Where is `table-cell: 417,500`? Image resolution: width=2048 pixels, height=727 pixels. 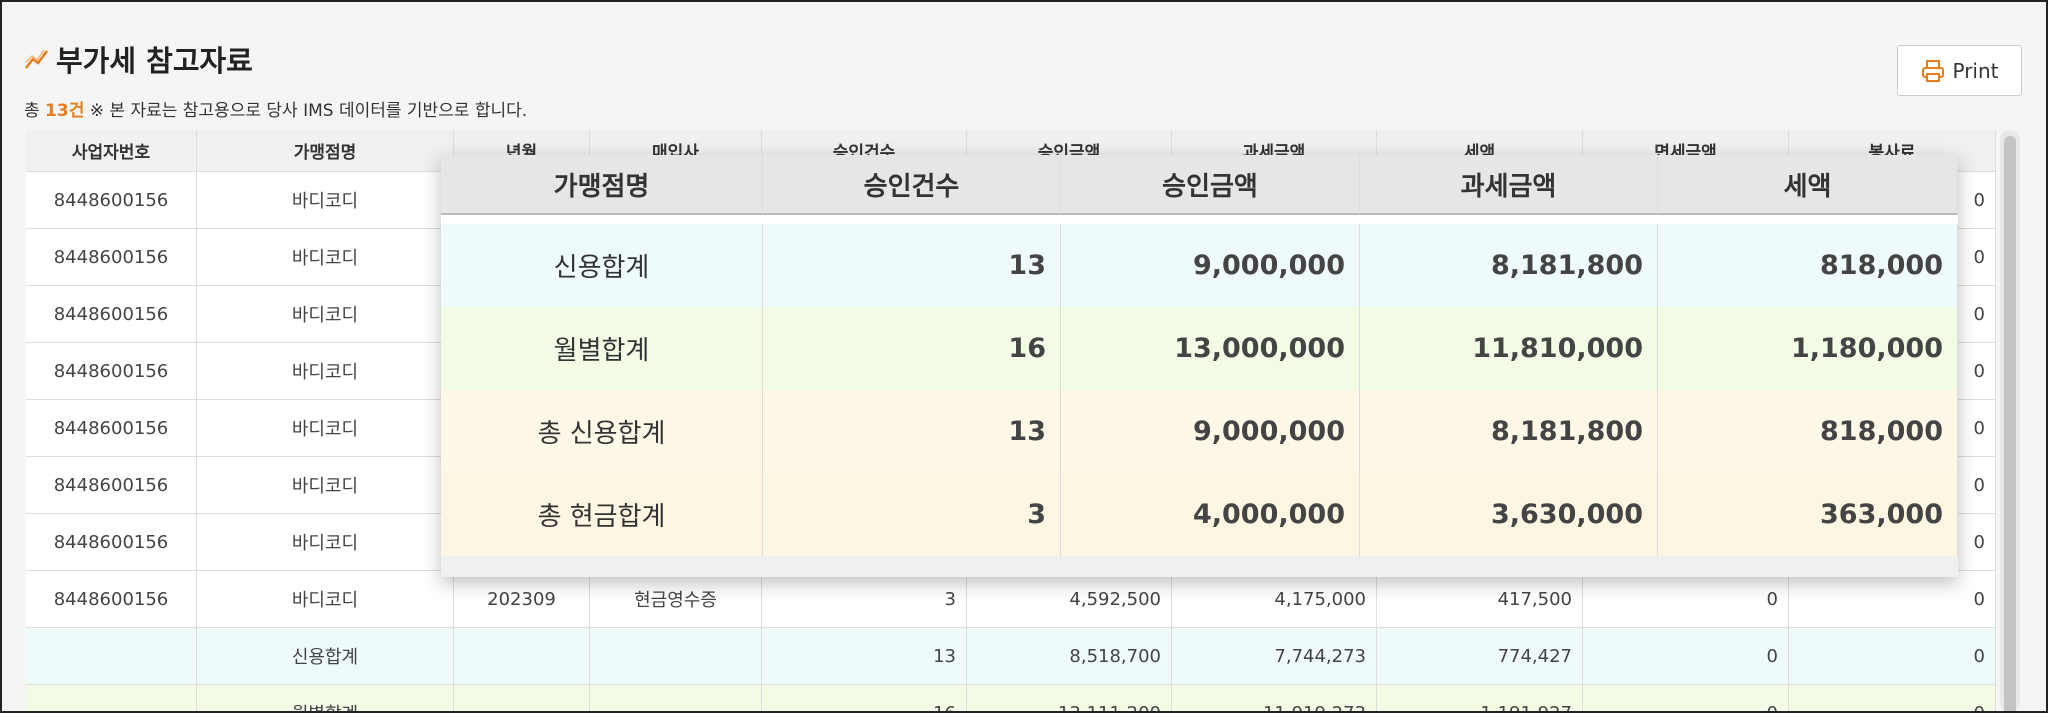 table-cell: 417,500 is located at coordinates (1480, 599).